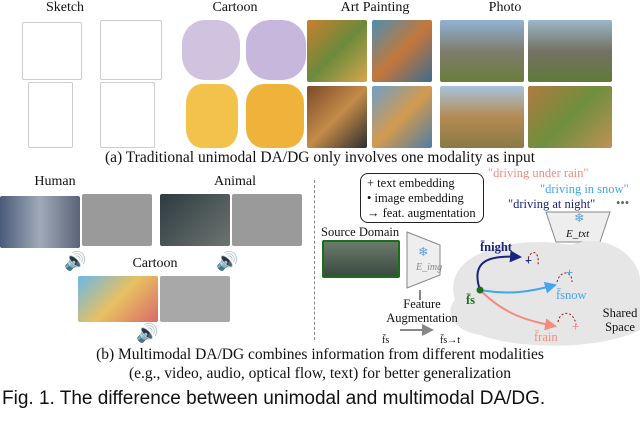 This screenshot has height=421, width=640. Describe the element at coordinates (195, 220) in the screenshot. I see `animal-video-frames` at that location.